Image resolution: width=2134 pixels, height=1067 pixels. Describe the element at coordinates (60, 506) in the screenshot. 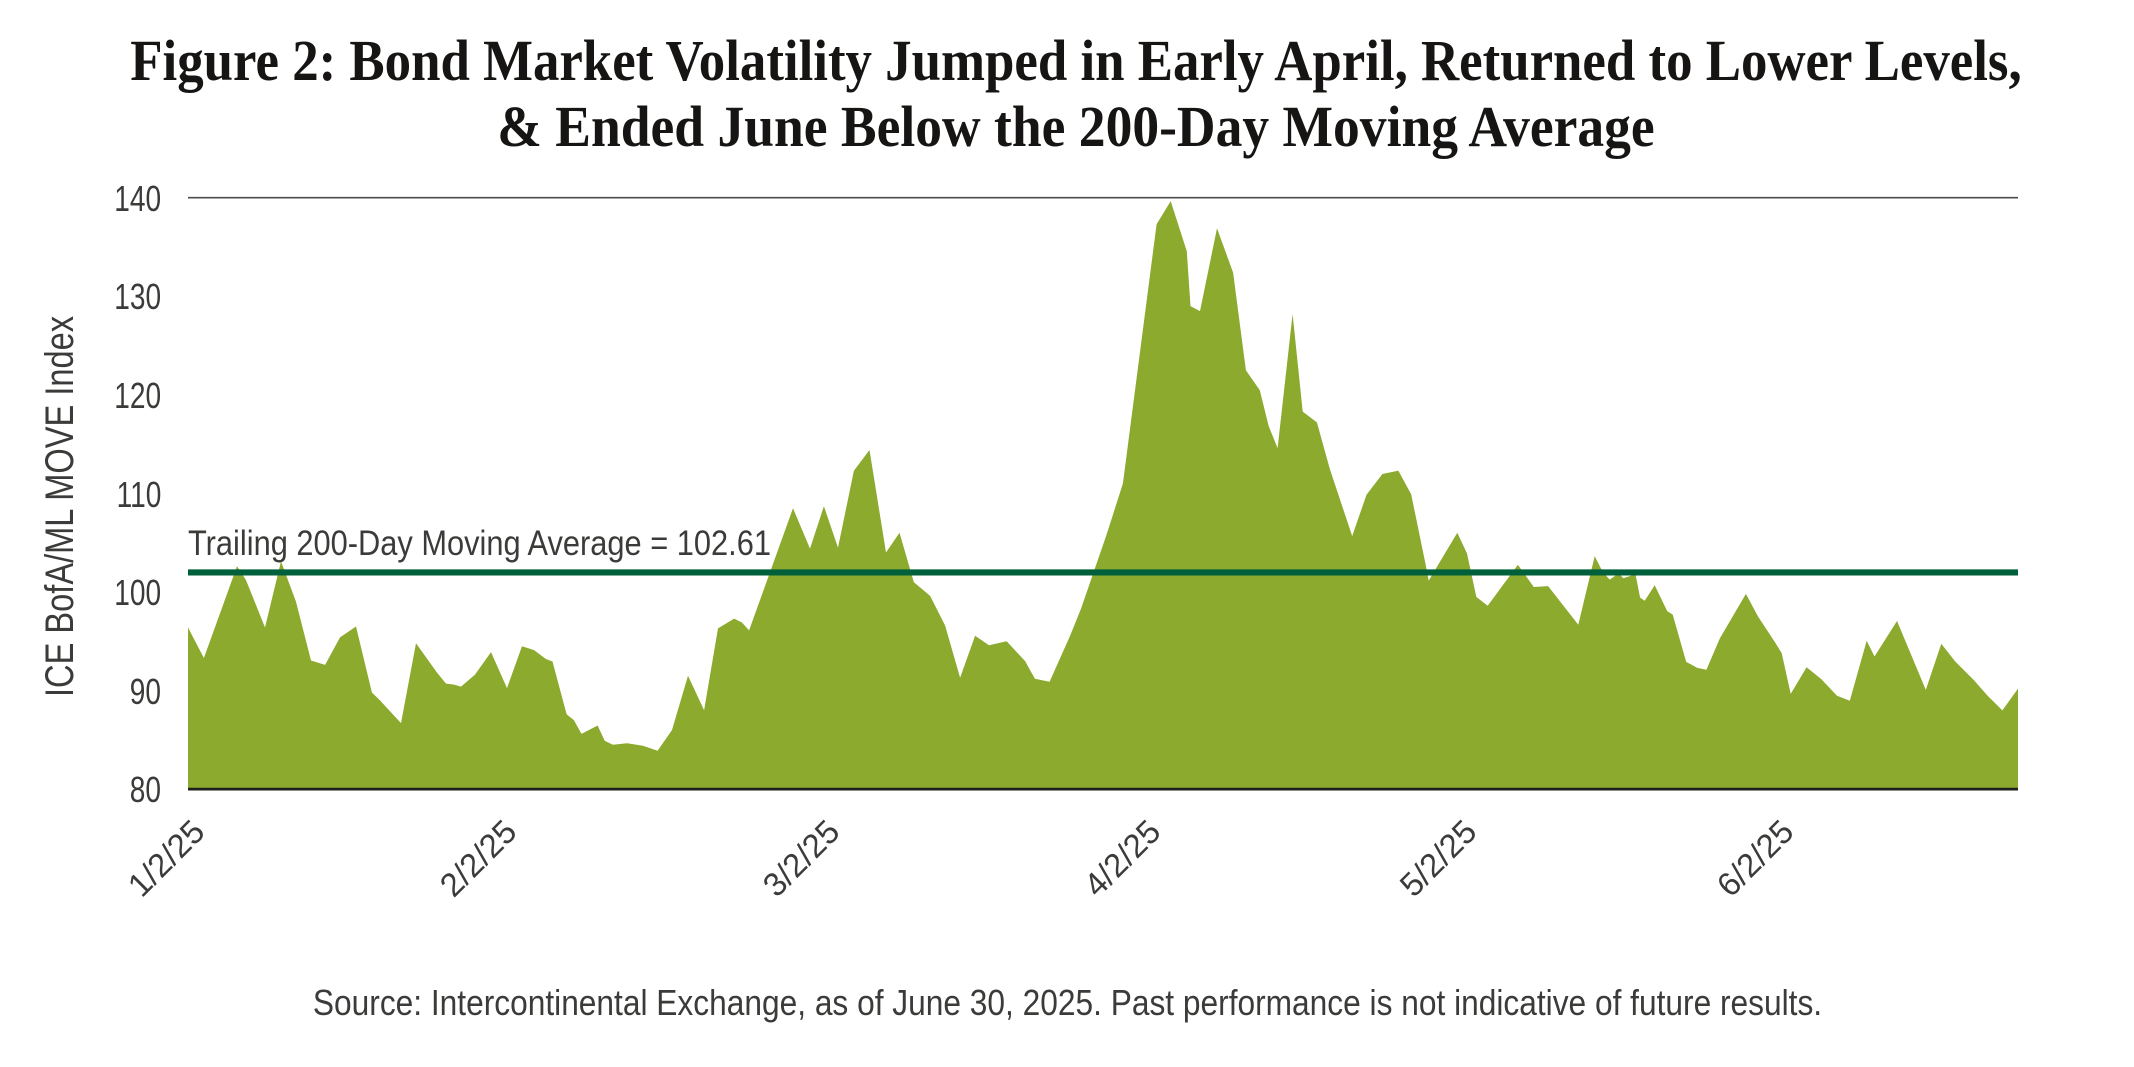

I see `y-axis-title: ICE BofA/ML MOVE Index` at that location.